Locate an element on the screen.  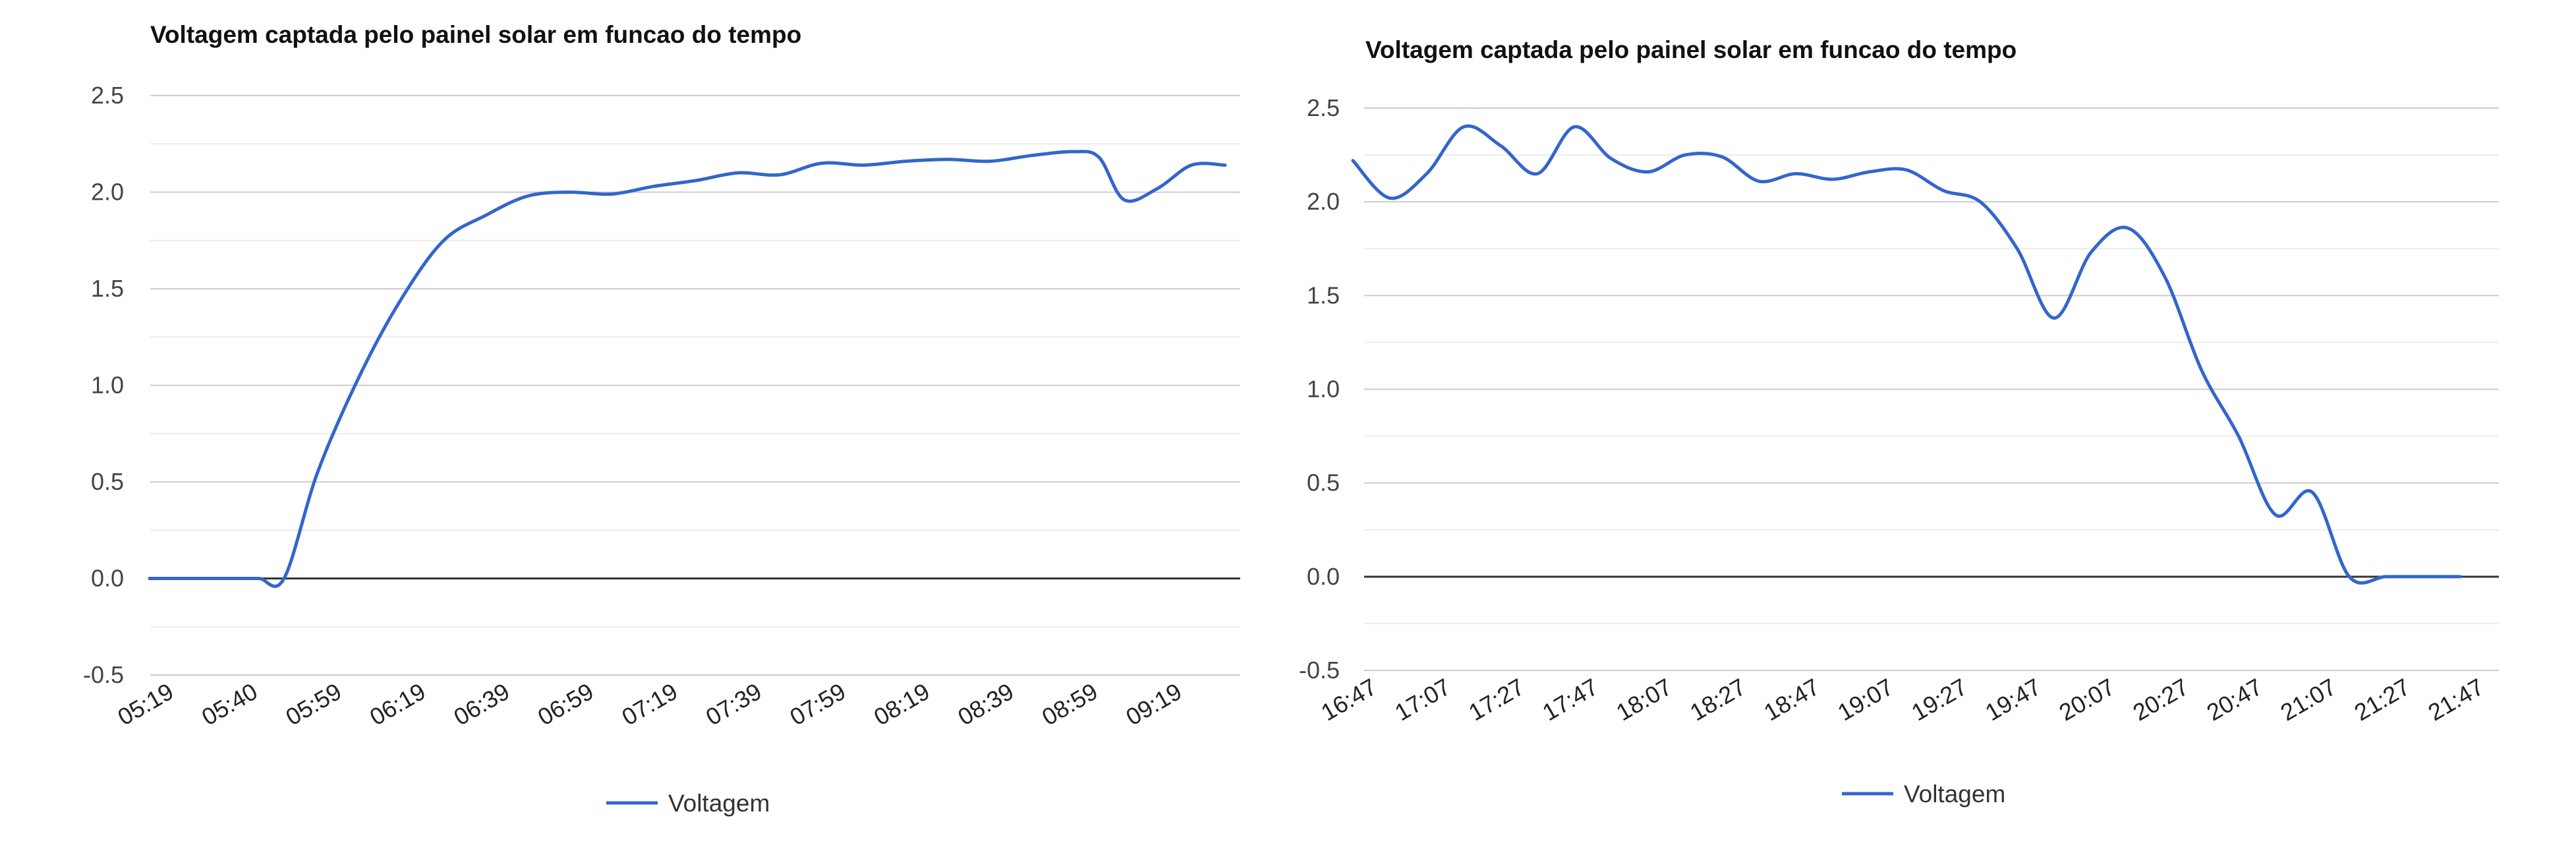
x-tick-label: 20:47 is located at coordinates (2234, 699).